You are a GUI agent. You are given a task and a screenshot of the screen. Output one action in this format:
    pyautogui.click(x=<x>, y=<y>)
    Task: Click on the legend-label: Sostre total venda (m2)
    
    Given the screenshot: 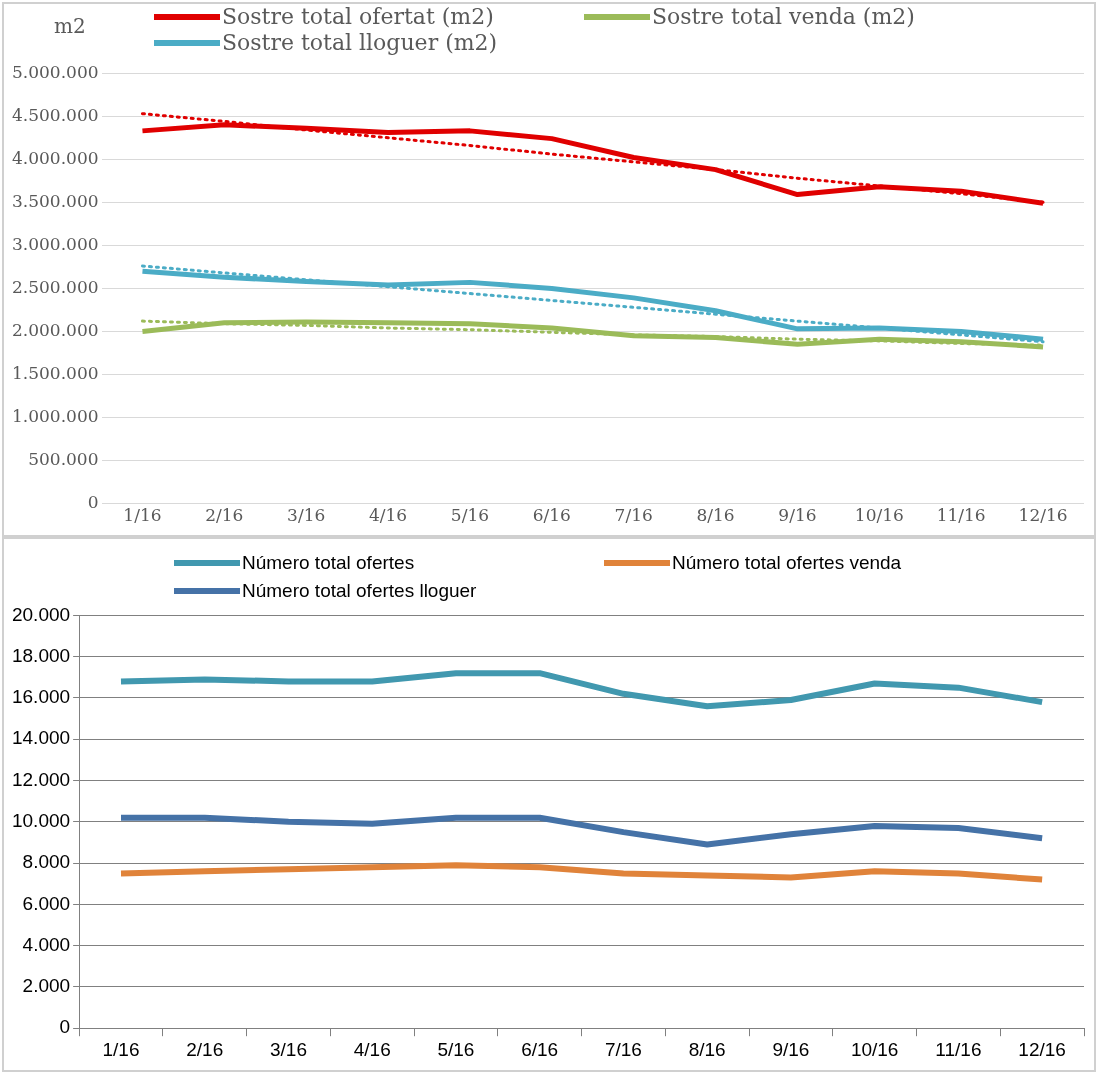 What is the action you would take?
    pyautogui.click(x=783, y=17)
    